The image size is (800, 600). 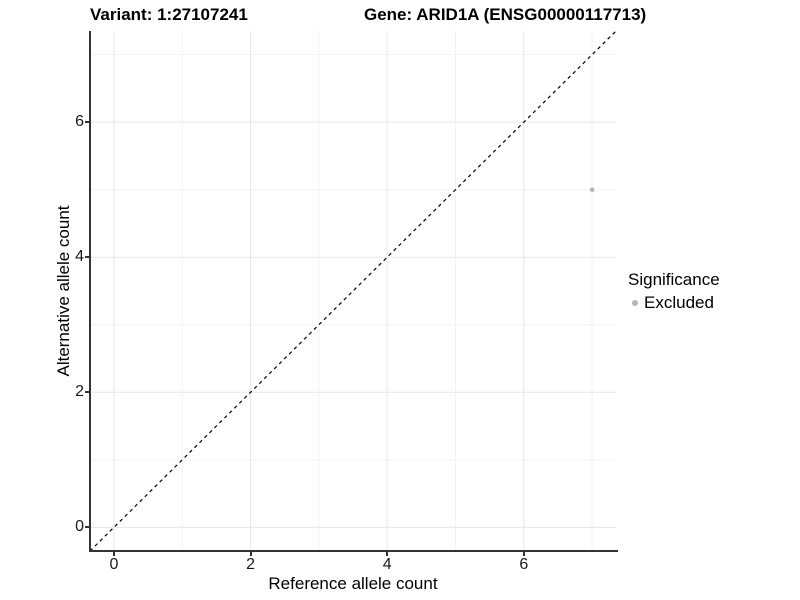 What do you see at coordinates (79, 257) in the screenshot?
I see `y-tick-label: 4` at bounding box center [79, 257].